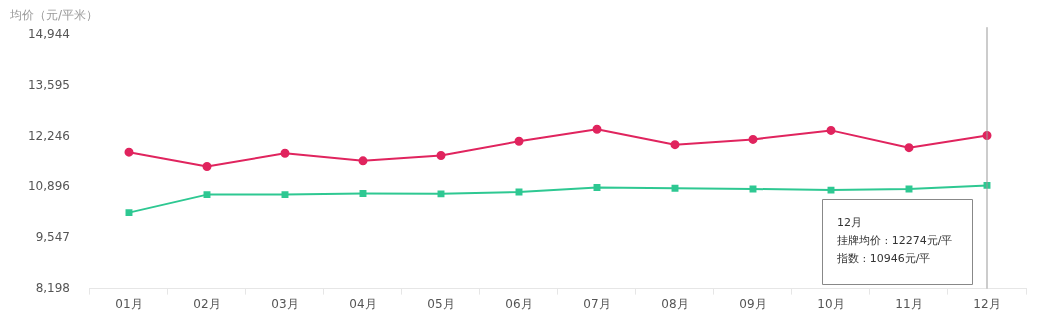 The width and height of the screenshot is (1054, 327). Describe the element at coordinates (883, 258) in the screenshot. I see `annotation: 指数 : 10946元/平` at that location.